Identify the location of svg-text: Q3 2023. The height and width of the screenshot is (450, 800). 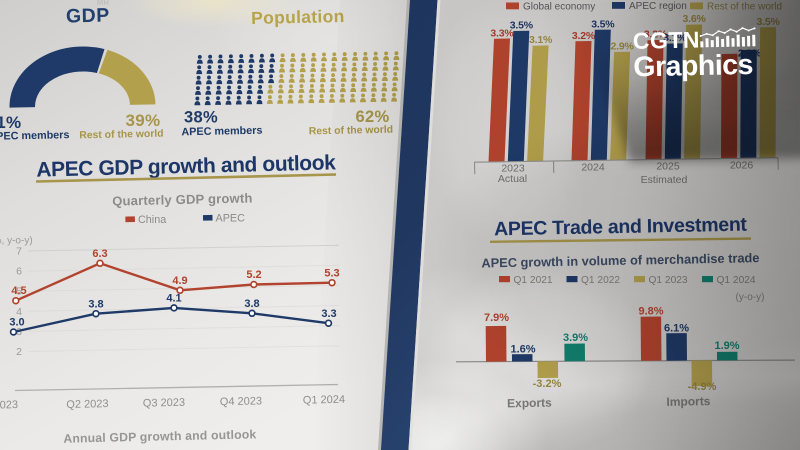
(164, 403).